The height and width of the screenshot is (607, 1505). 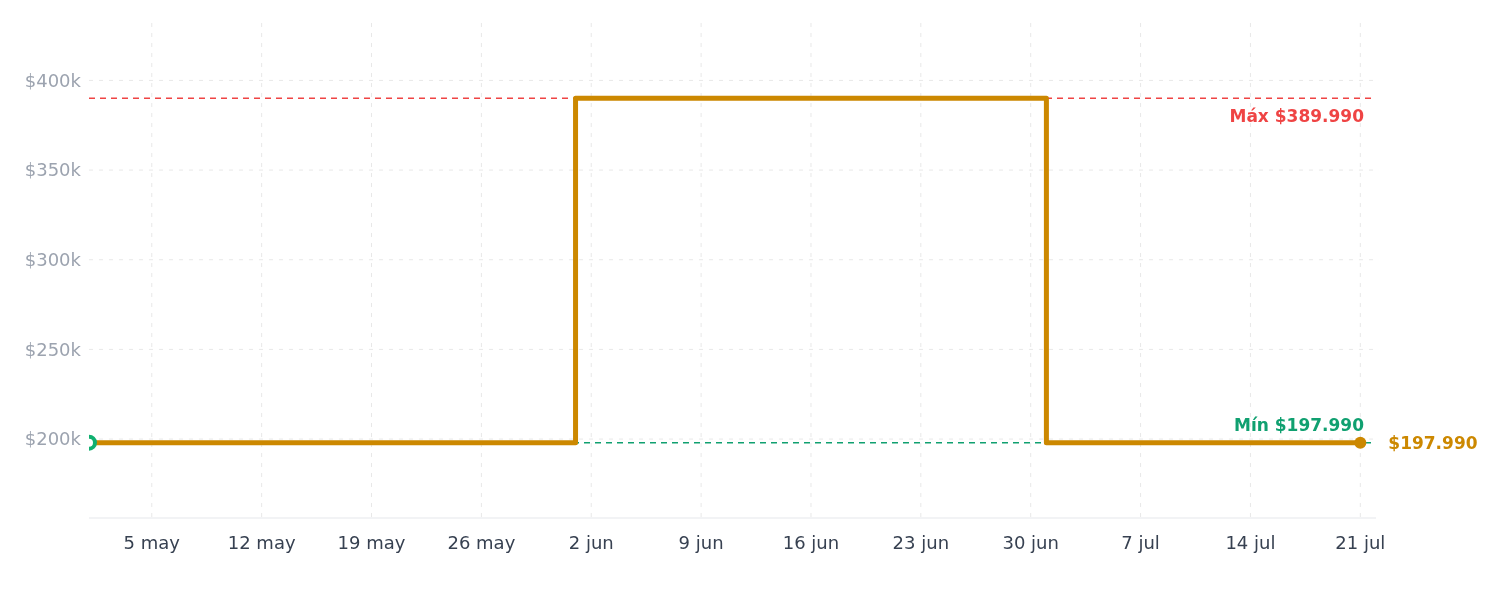 I want to click on x-tick-label: 16 jun, so click(x=811, y=542).